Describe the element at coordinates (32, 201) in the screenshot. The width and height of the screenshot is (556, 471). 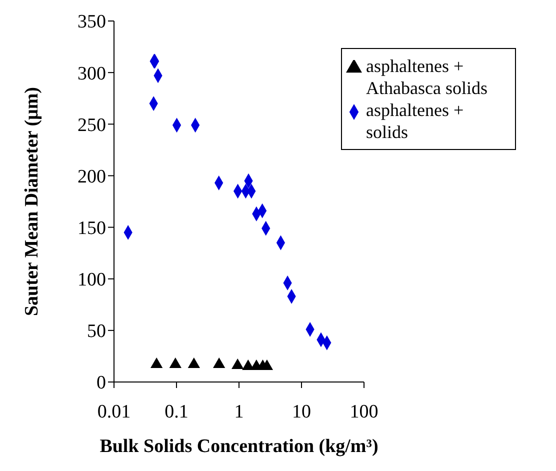
I see `y-axis-title: Sauter Mean Diameter (μm)` at that location.